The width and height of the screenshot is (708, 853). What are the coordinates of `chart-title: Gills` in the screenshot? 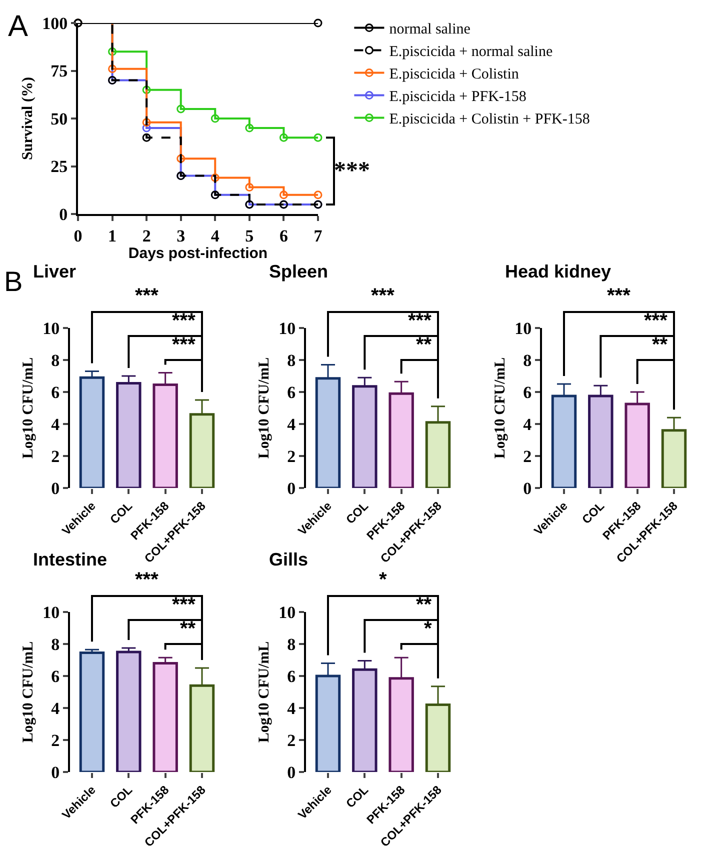 It's located at (288, 560).